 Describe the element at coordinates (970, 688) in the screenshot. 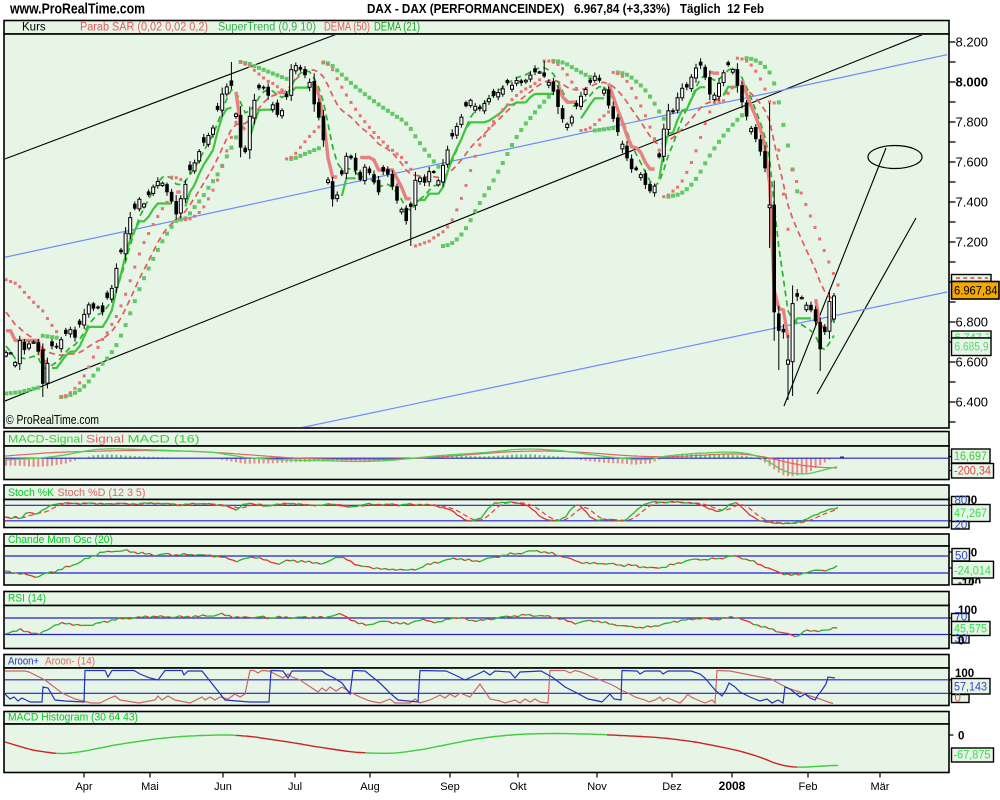

I see `svg-text: 57,143` at that location.